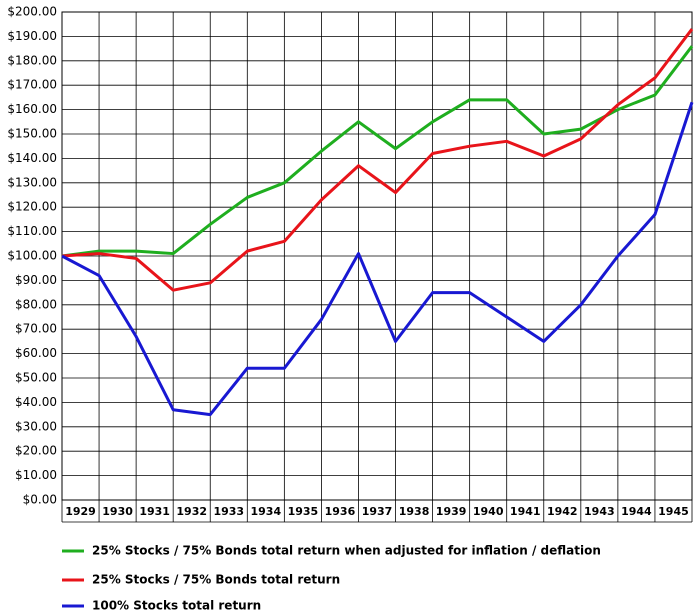 The height and width of the screenshot is (616, 695). Describe the element at coordinates (32, 85) in the screenshot. I see `y-tick-label: $170.00` at that location.